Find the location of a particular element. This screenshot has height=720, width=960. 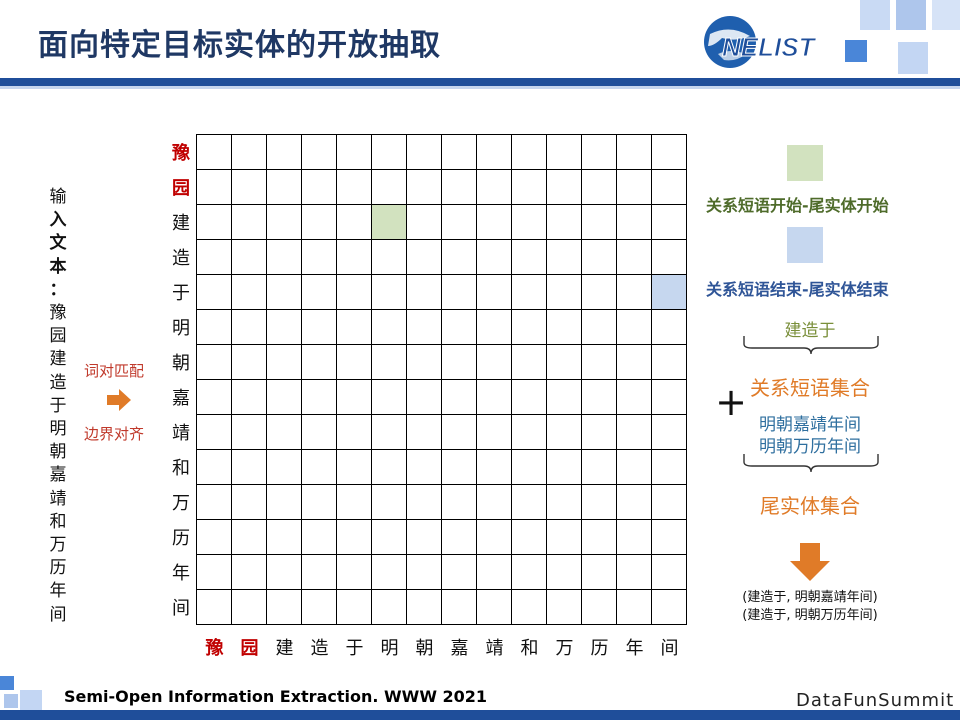

relation-set-label: 关系短语集合 is located at coordinates (810, 388).